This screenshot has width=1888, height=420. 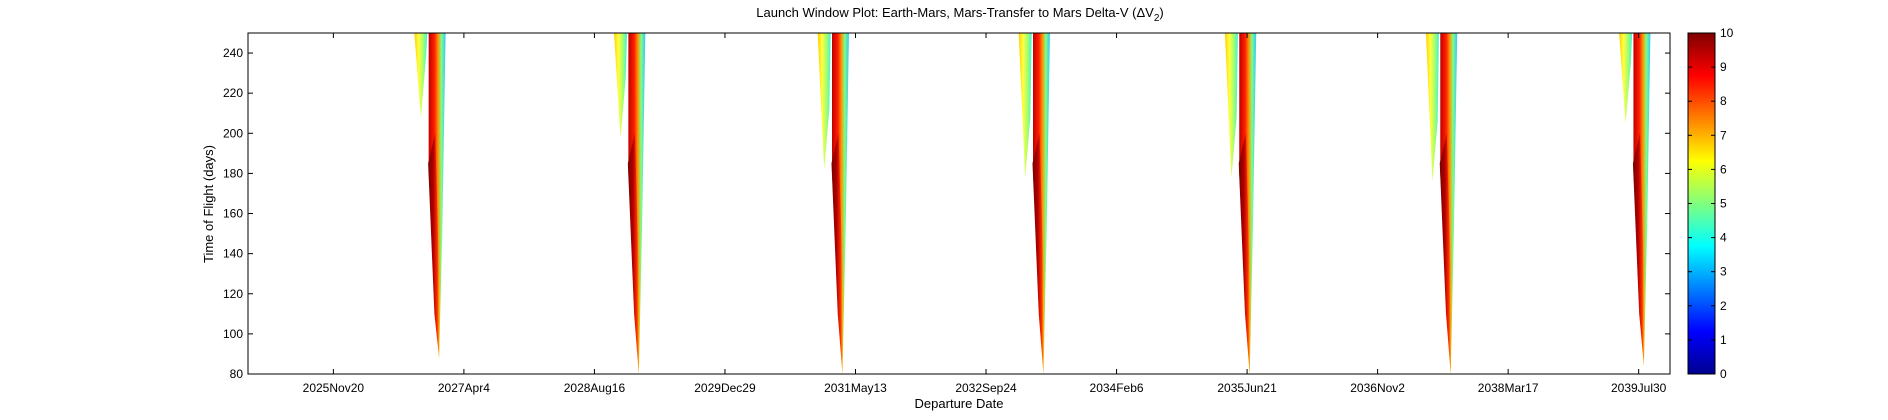 What do you see at coordinates (237, 374) in the screenshot?
I see `y-tick-label: 80` at bounding box center [237, 374].